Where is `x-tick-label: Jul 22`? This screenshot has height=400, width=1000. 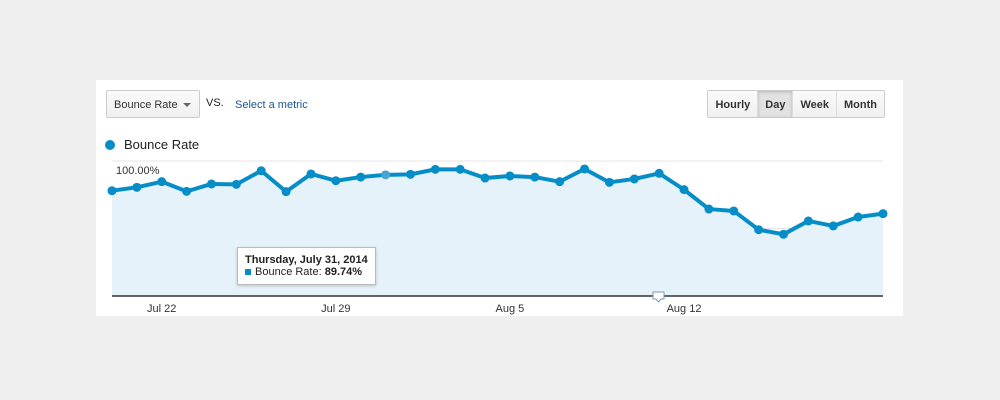 x-tick-label: Jul 22 is located at coordinates (161, 309).